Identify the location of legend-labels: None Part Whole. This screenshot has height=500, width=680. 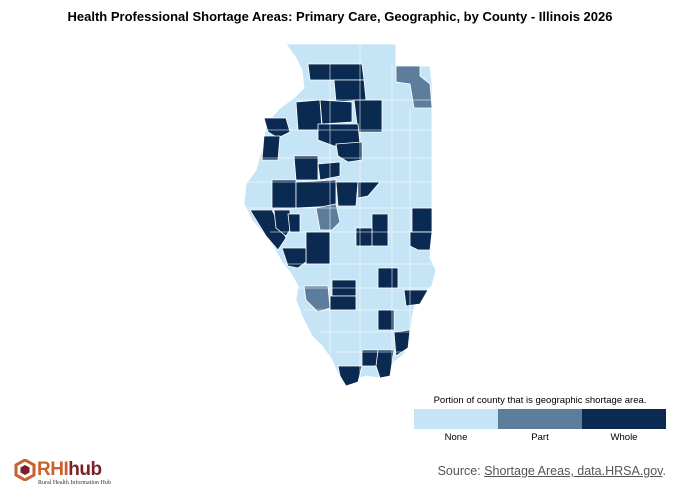
(540, 437).